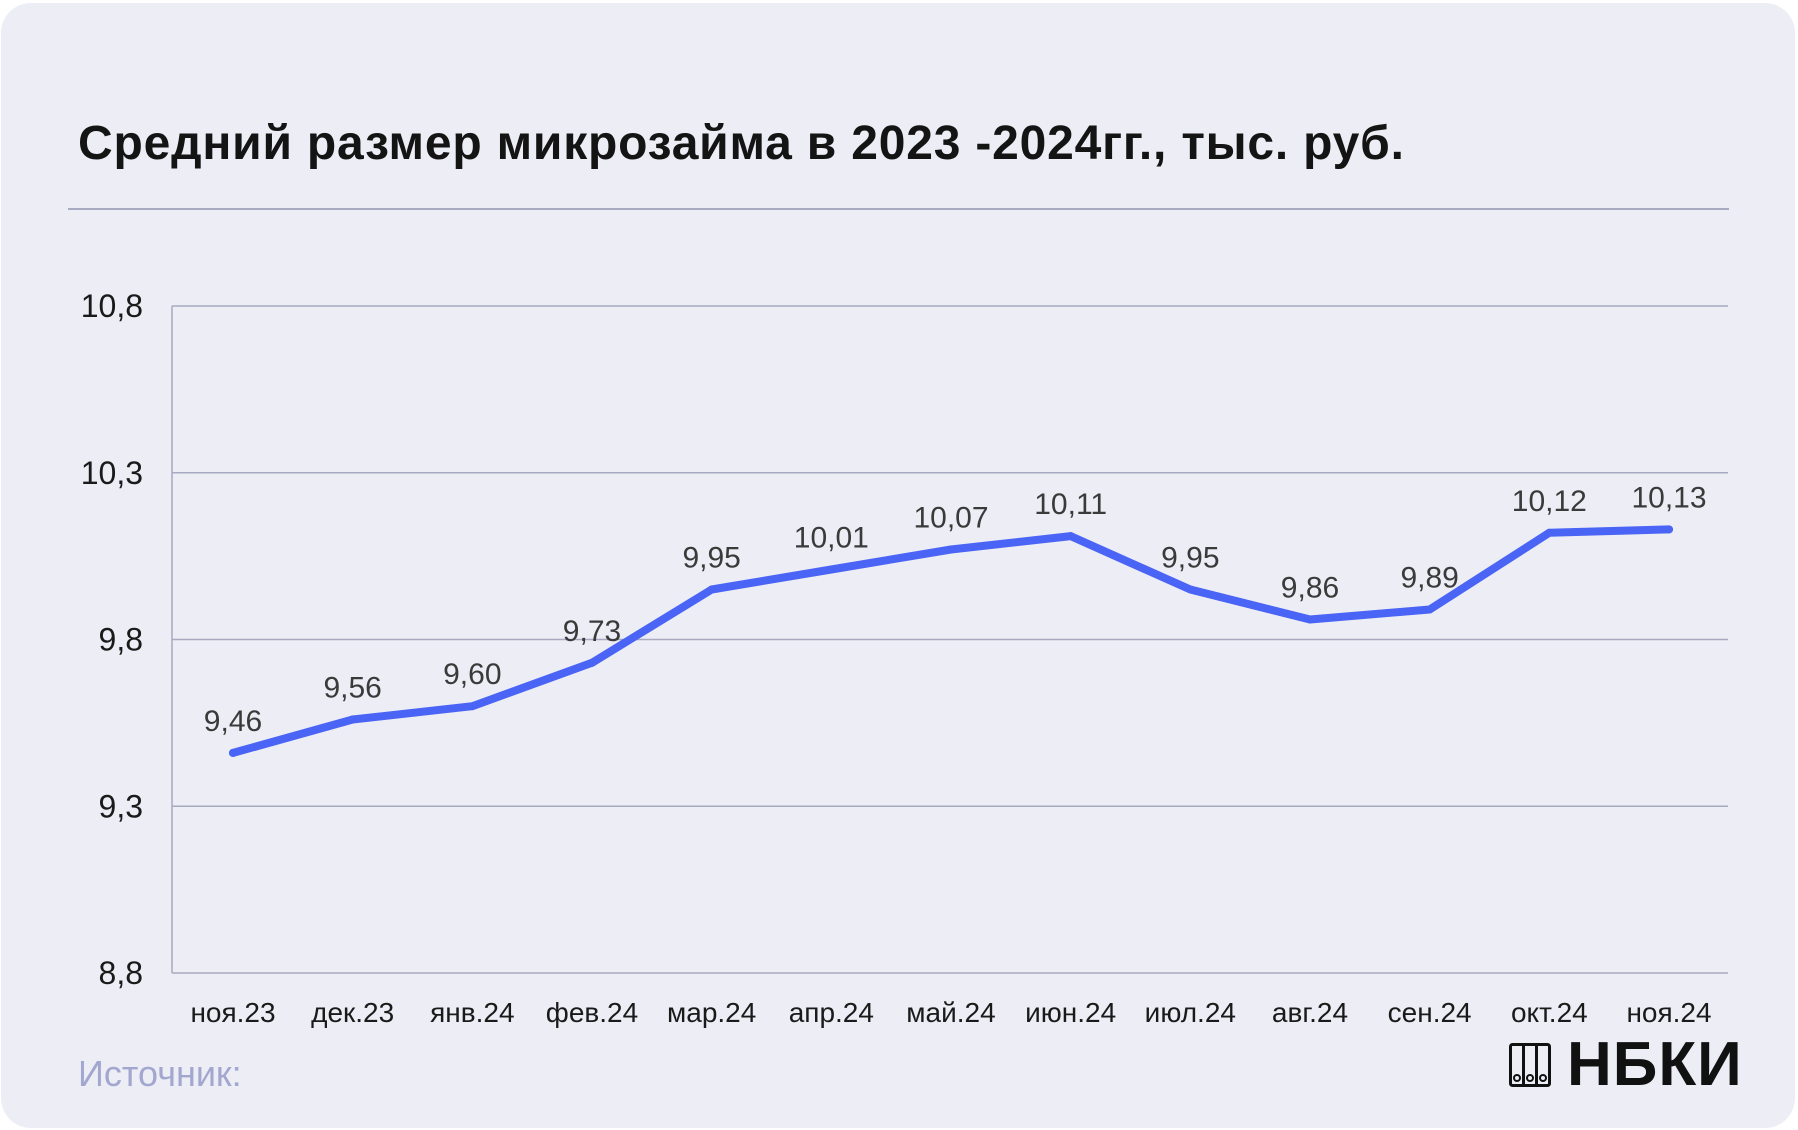 Image resolution: width=1798 pixels, height=1130 pixels. What do you see at coordinates (1530, 1065) in the screenshot?
I see `brand-logo-mark-icon` at bounding box center [1530, 1065].